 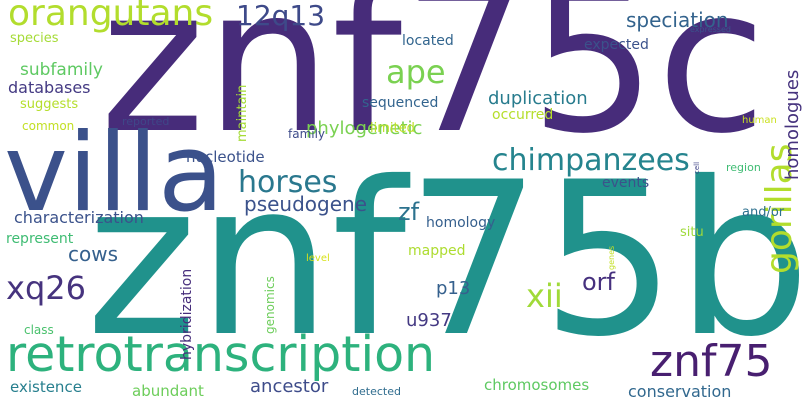 I want to click on word-genomics: genomics, so click(x=270, y=305).